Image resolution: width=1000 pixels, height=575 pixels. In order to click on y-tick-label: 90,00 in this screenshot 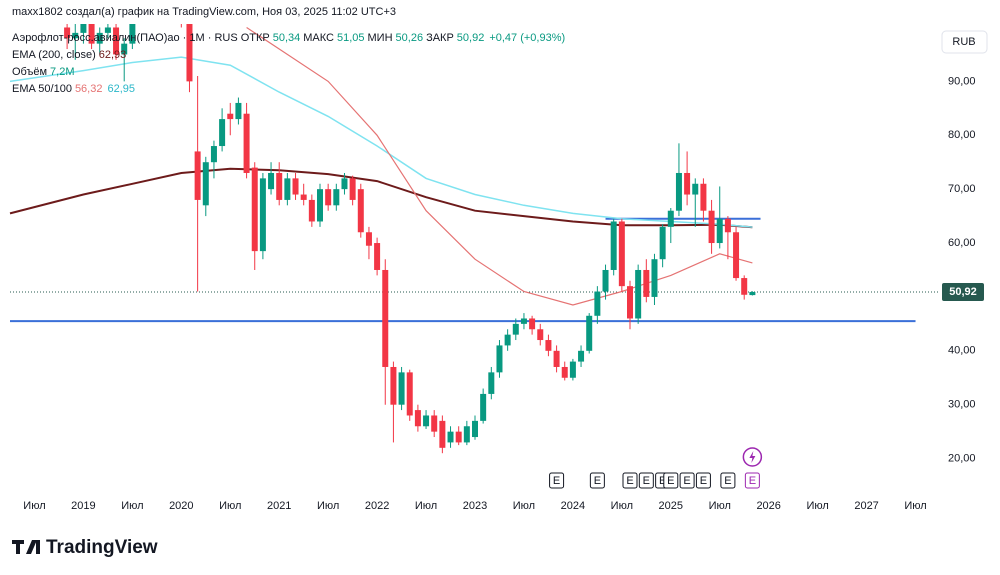, I will do `click(962, 81)`.